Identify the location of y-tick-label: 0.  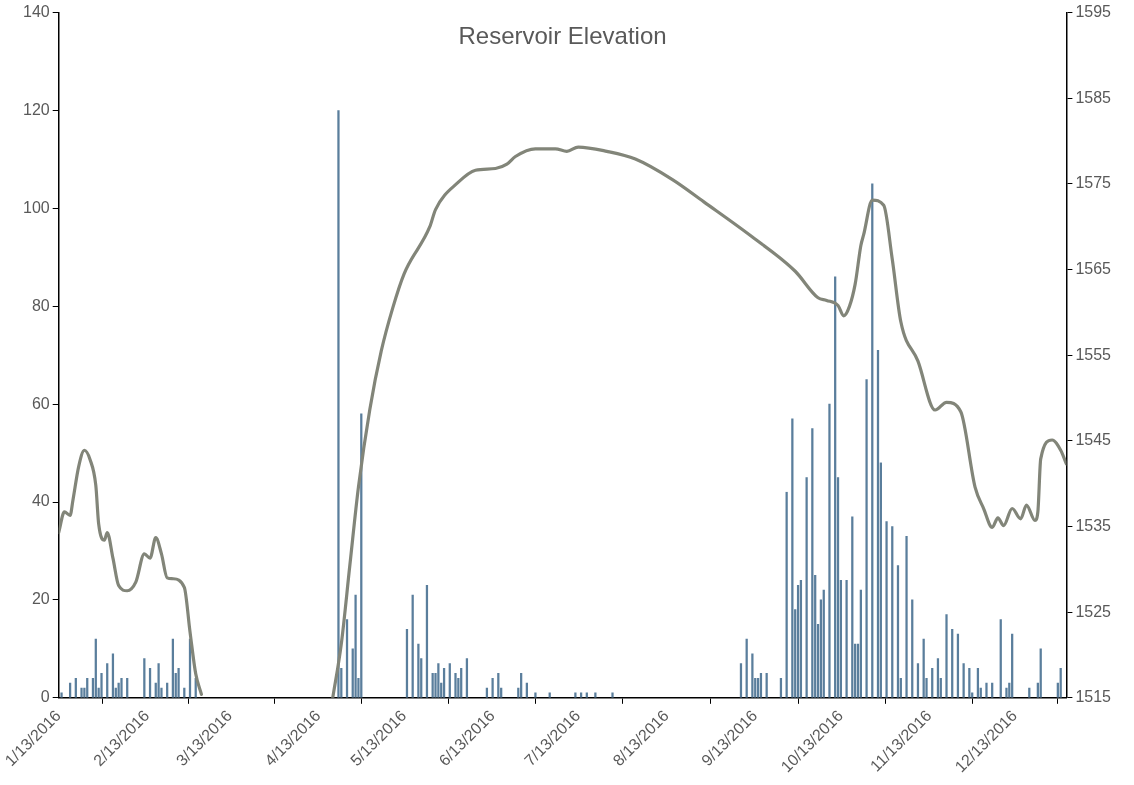
(45, 697).